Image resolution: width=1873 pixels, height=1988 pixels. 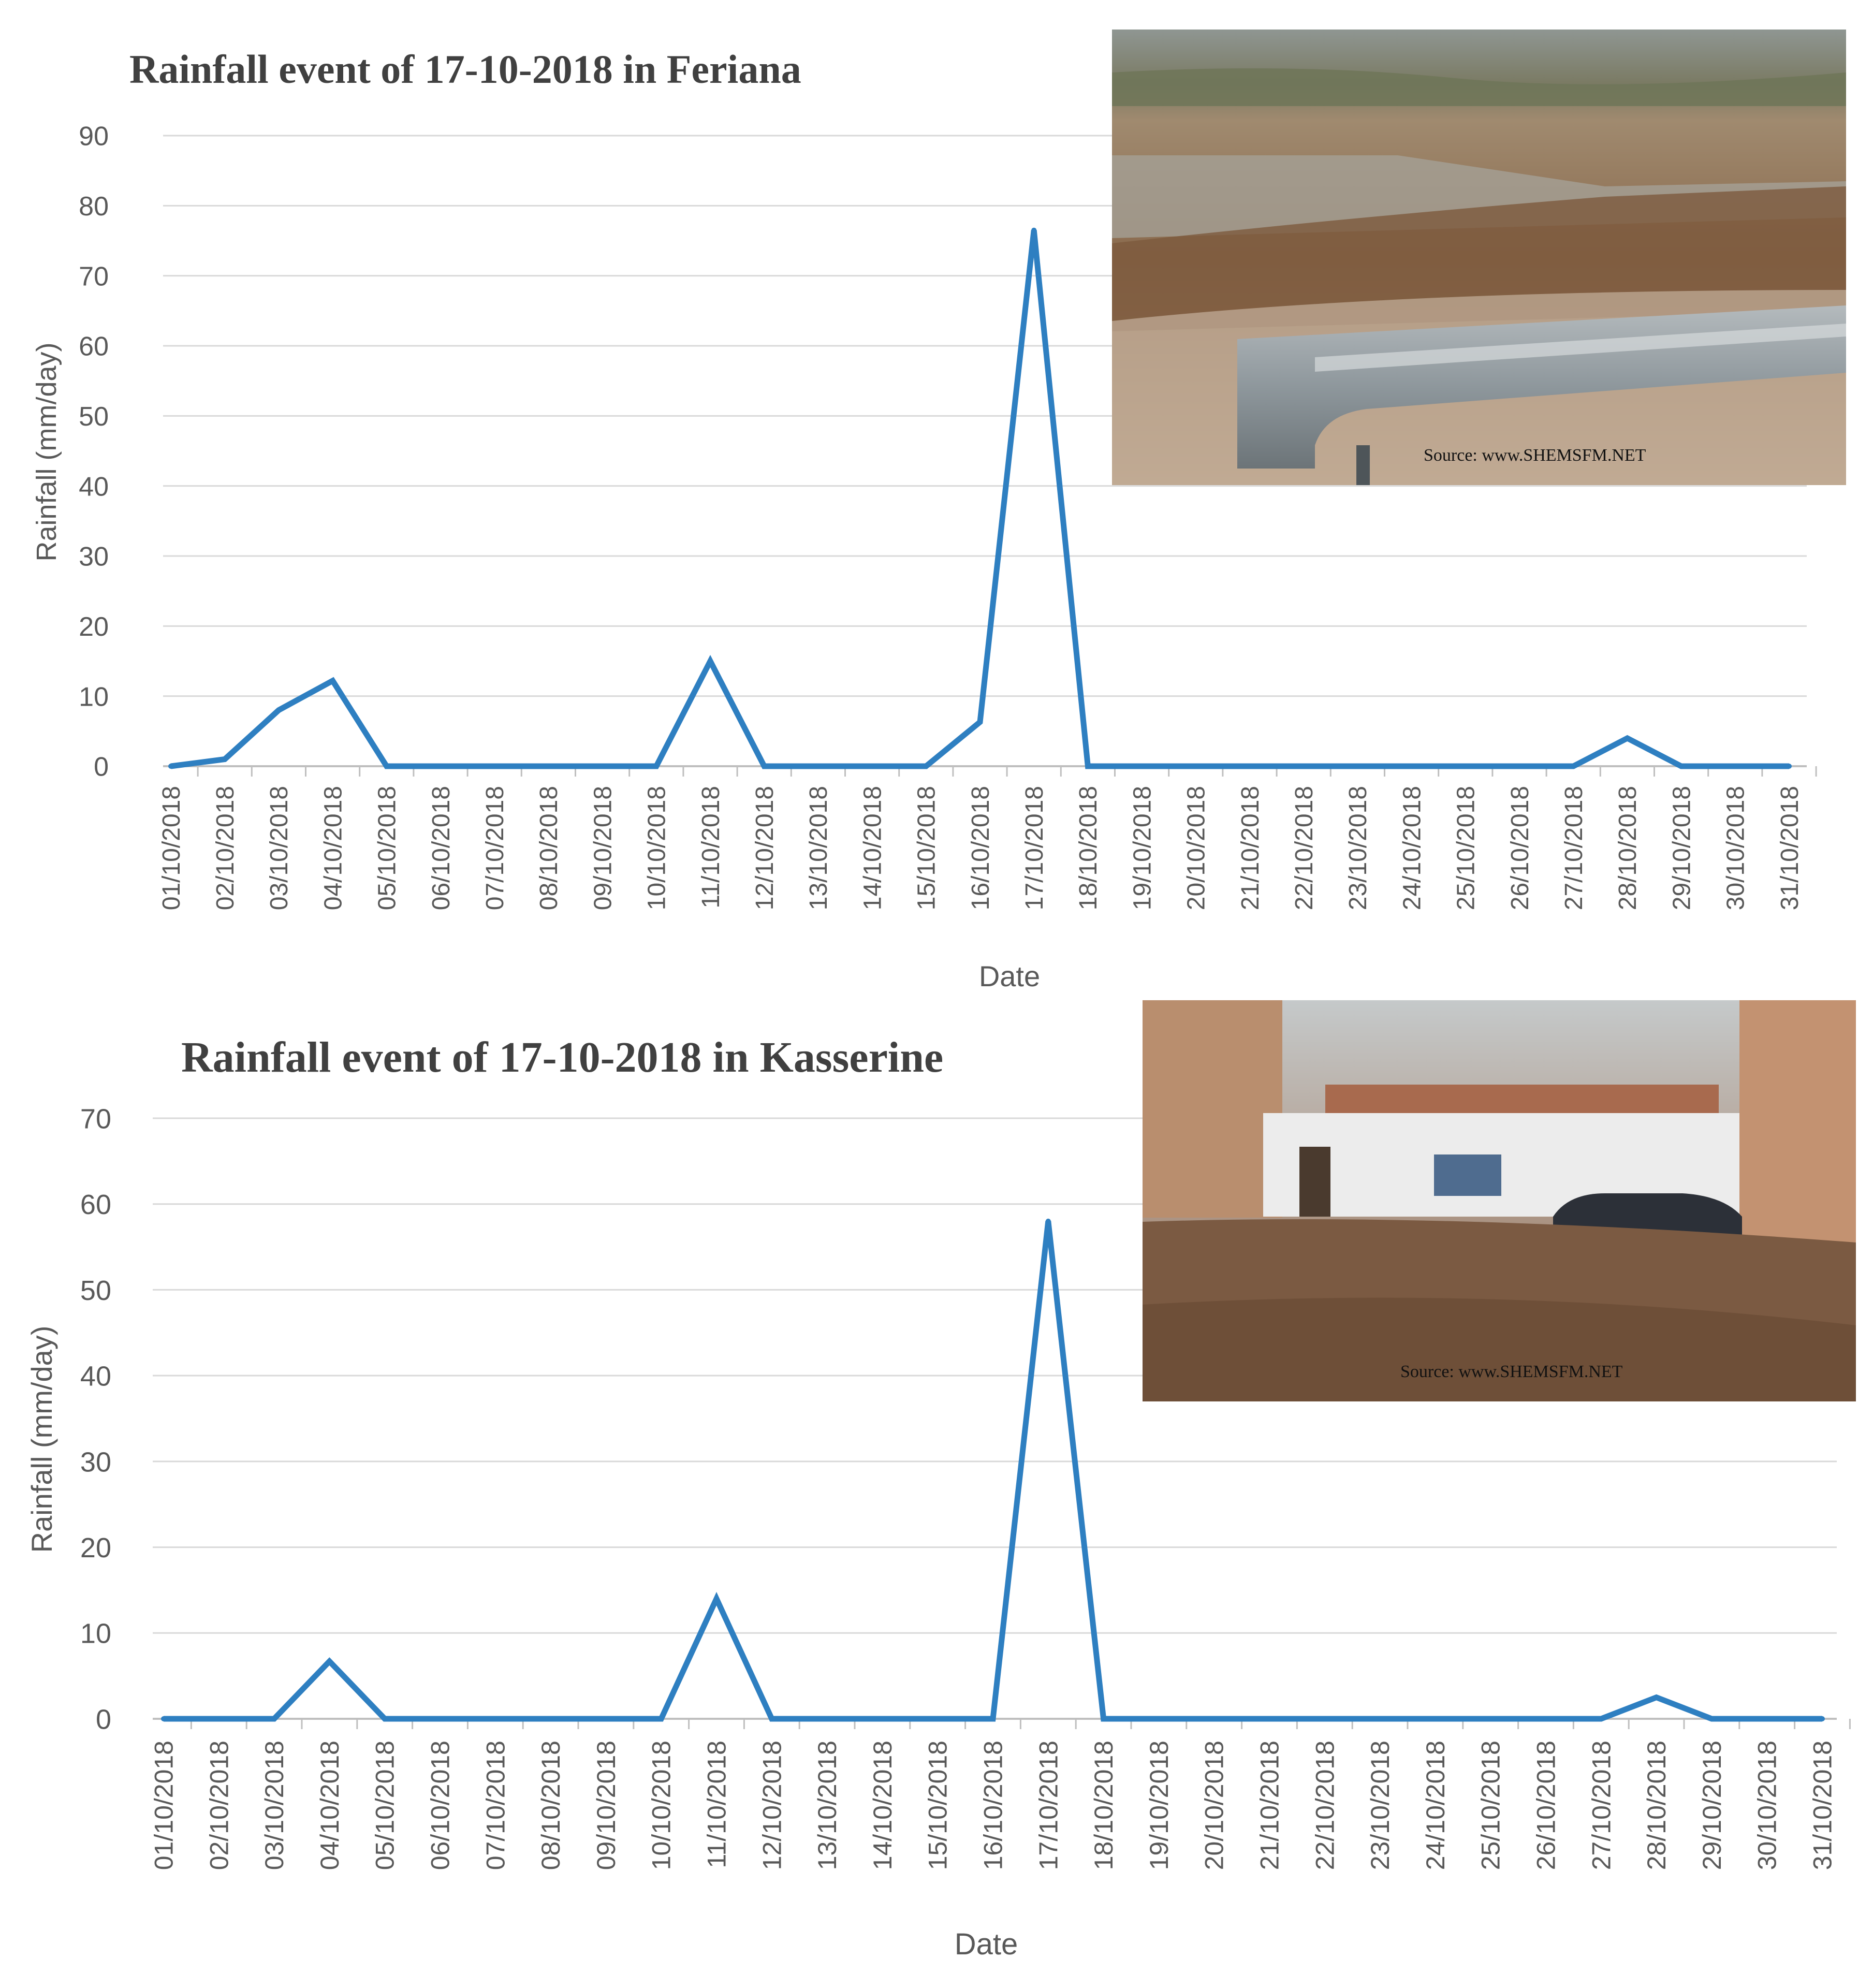 I want to click on y-tick-label: 40, so click(x=96, y=1376).